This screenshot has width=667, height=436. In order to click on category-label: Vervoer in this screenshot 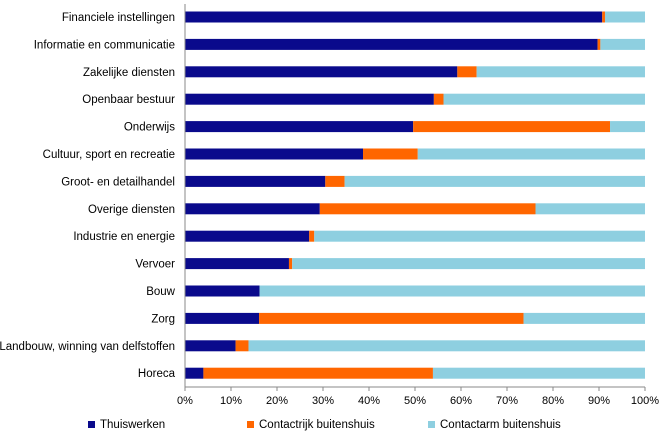, I will do `click(155, 265)`.